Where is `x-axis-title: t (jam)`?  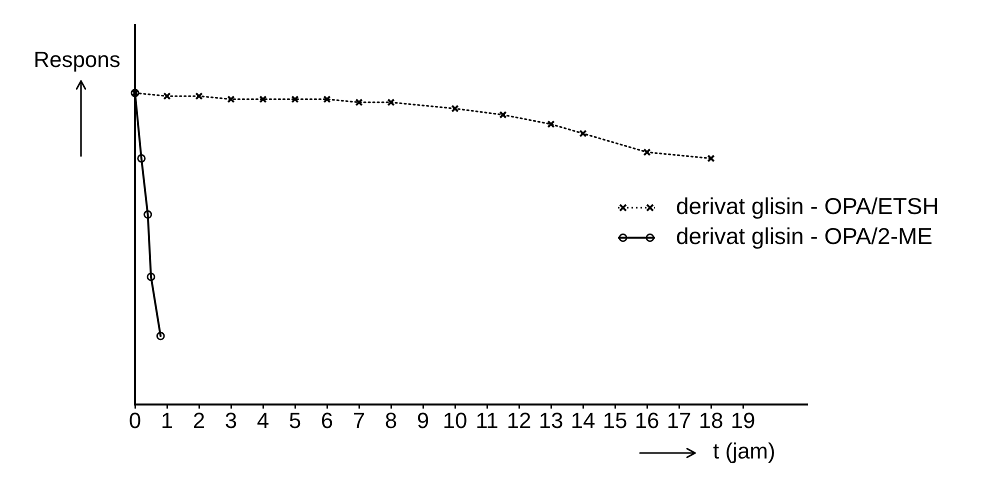
x-axis-title: t (jam) is located at coordinates (744, 451).